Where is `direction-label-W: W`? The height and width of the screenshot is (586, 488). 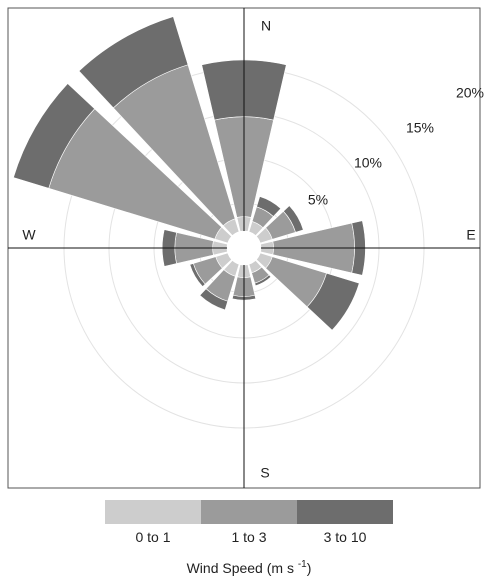 direction-label-W: W is located at coordinates (29, 235).